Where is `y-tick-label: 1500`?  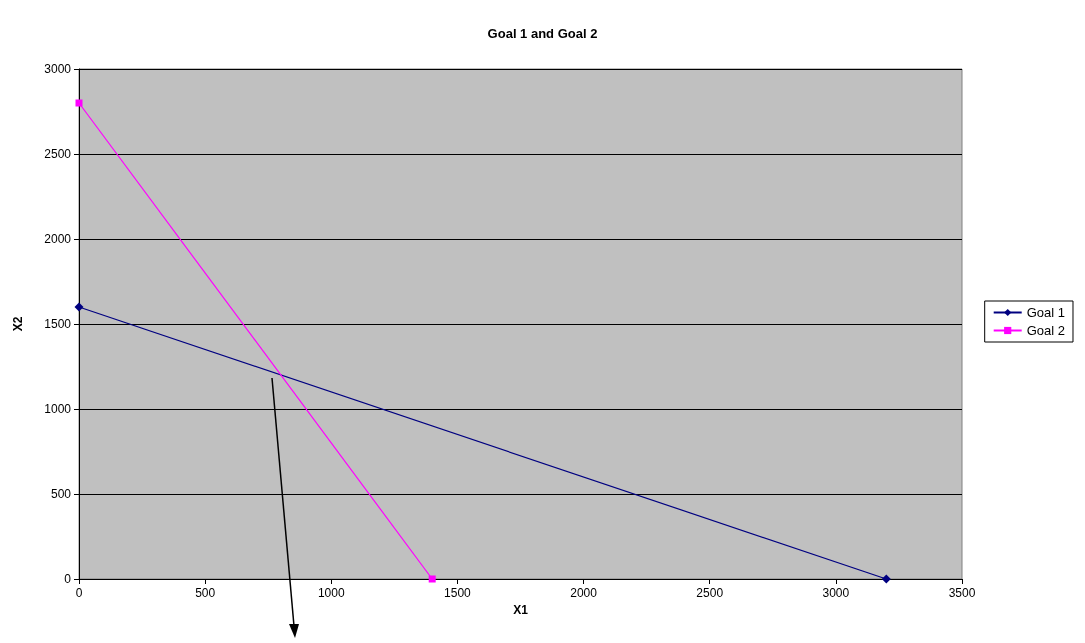 y-tick-label: 1500 is located at coordinates (58, 324).